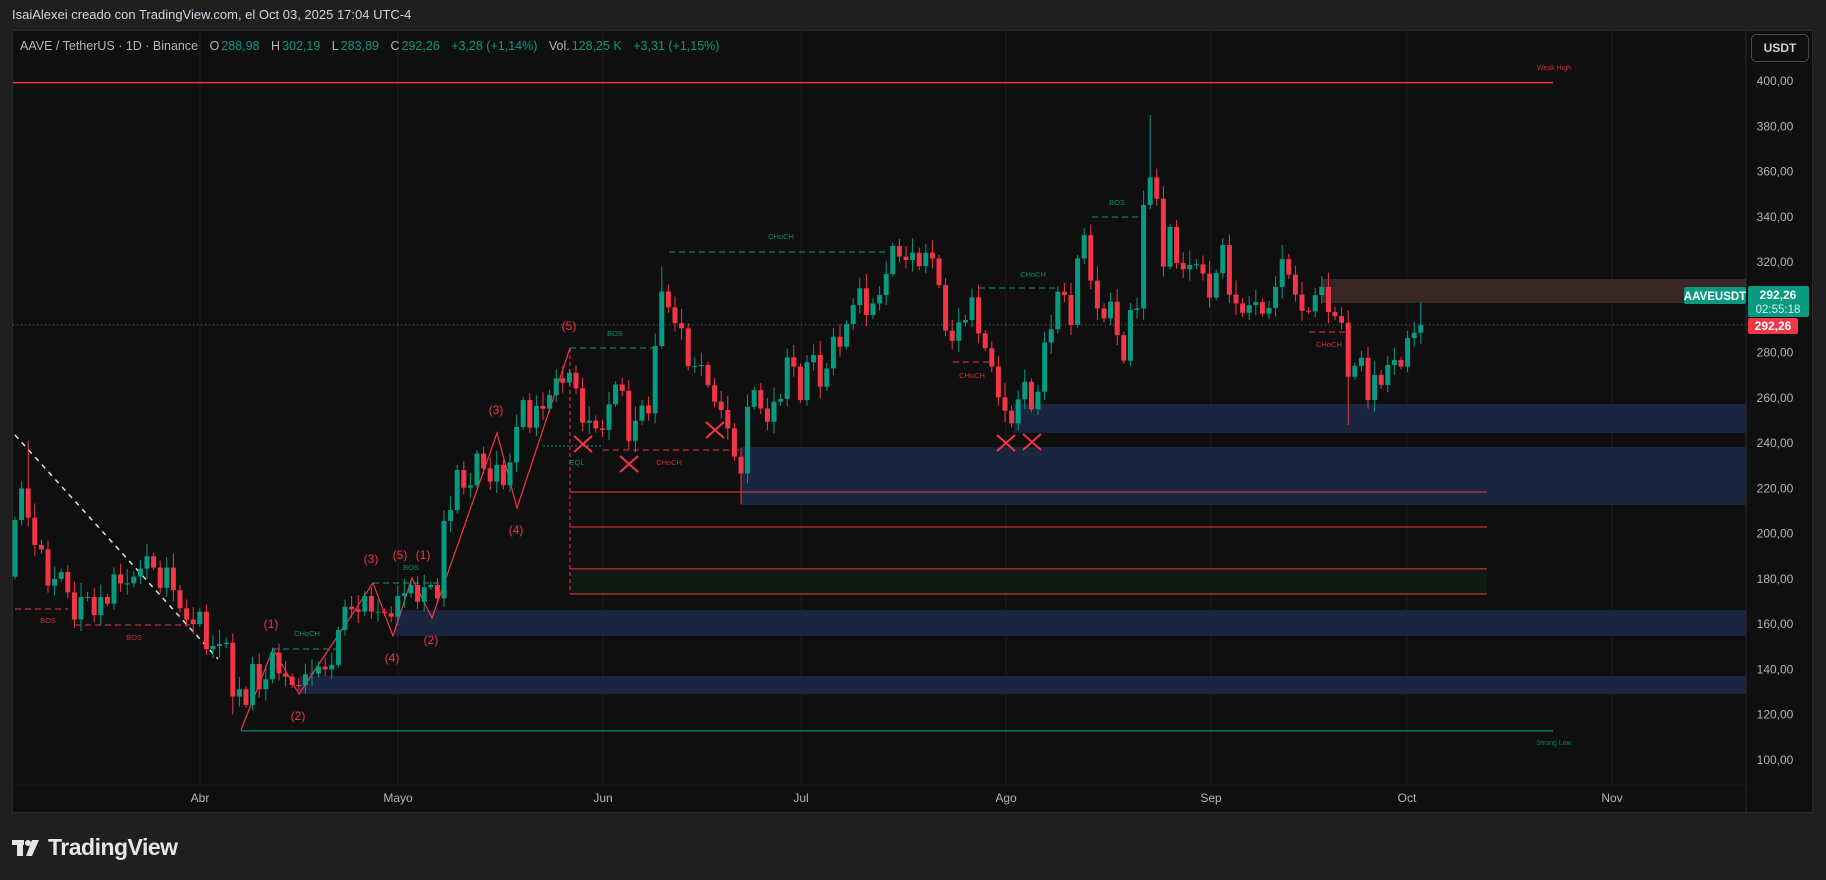 This screenshot has width=1826, height=880. I want to click on currency-button: USDT, so click(1780, 48).